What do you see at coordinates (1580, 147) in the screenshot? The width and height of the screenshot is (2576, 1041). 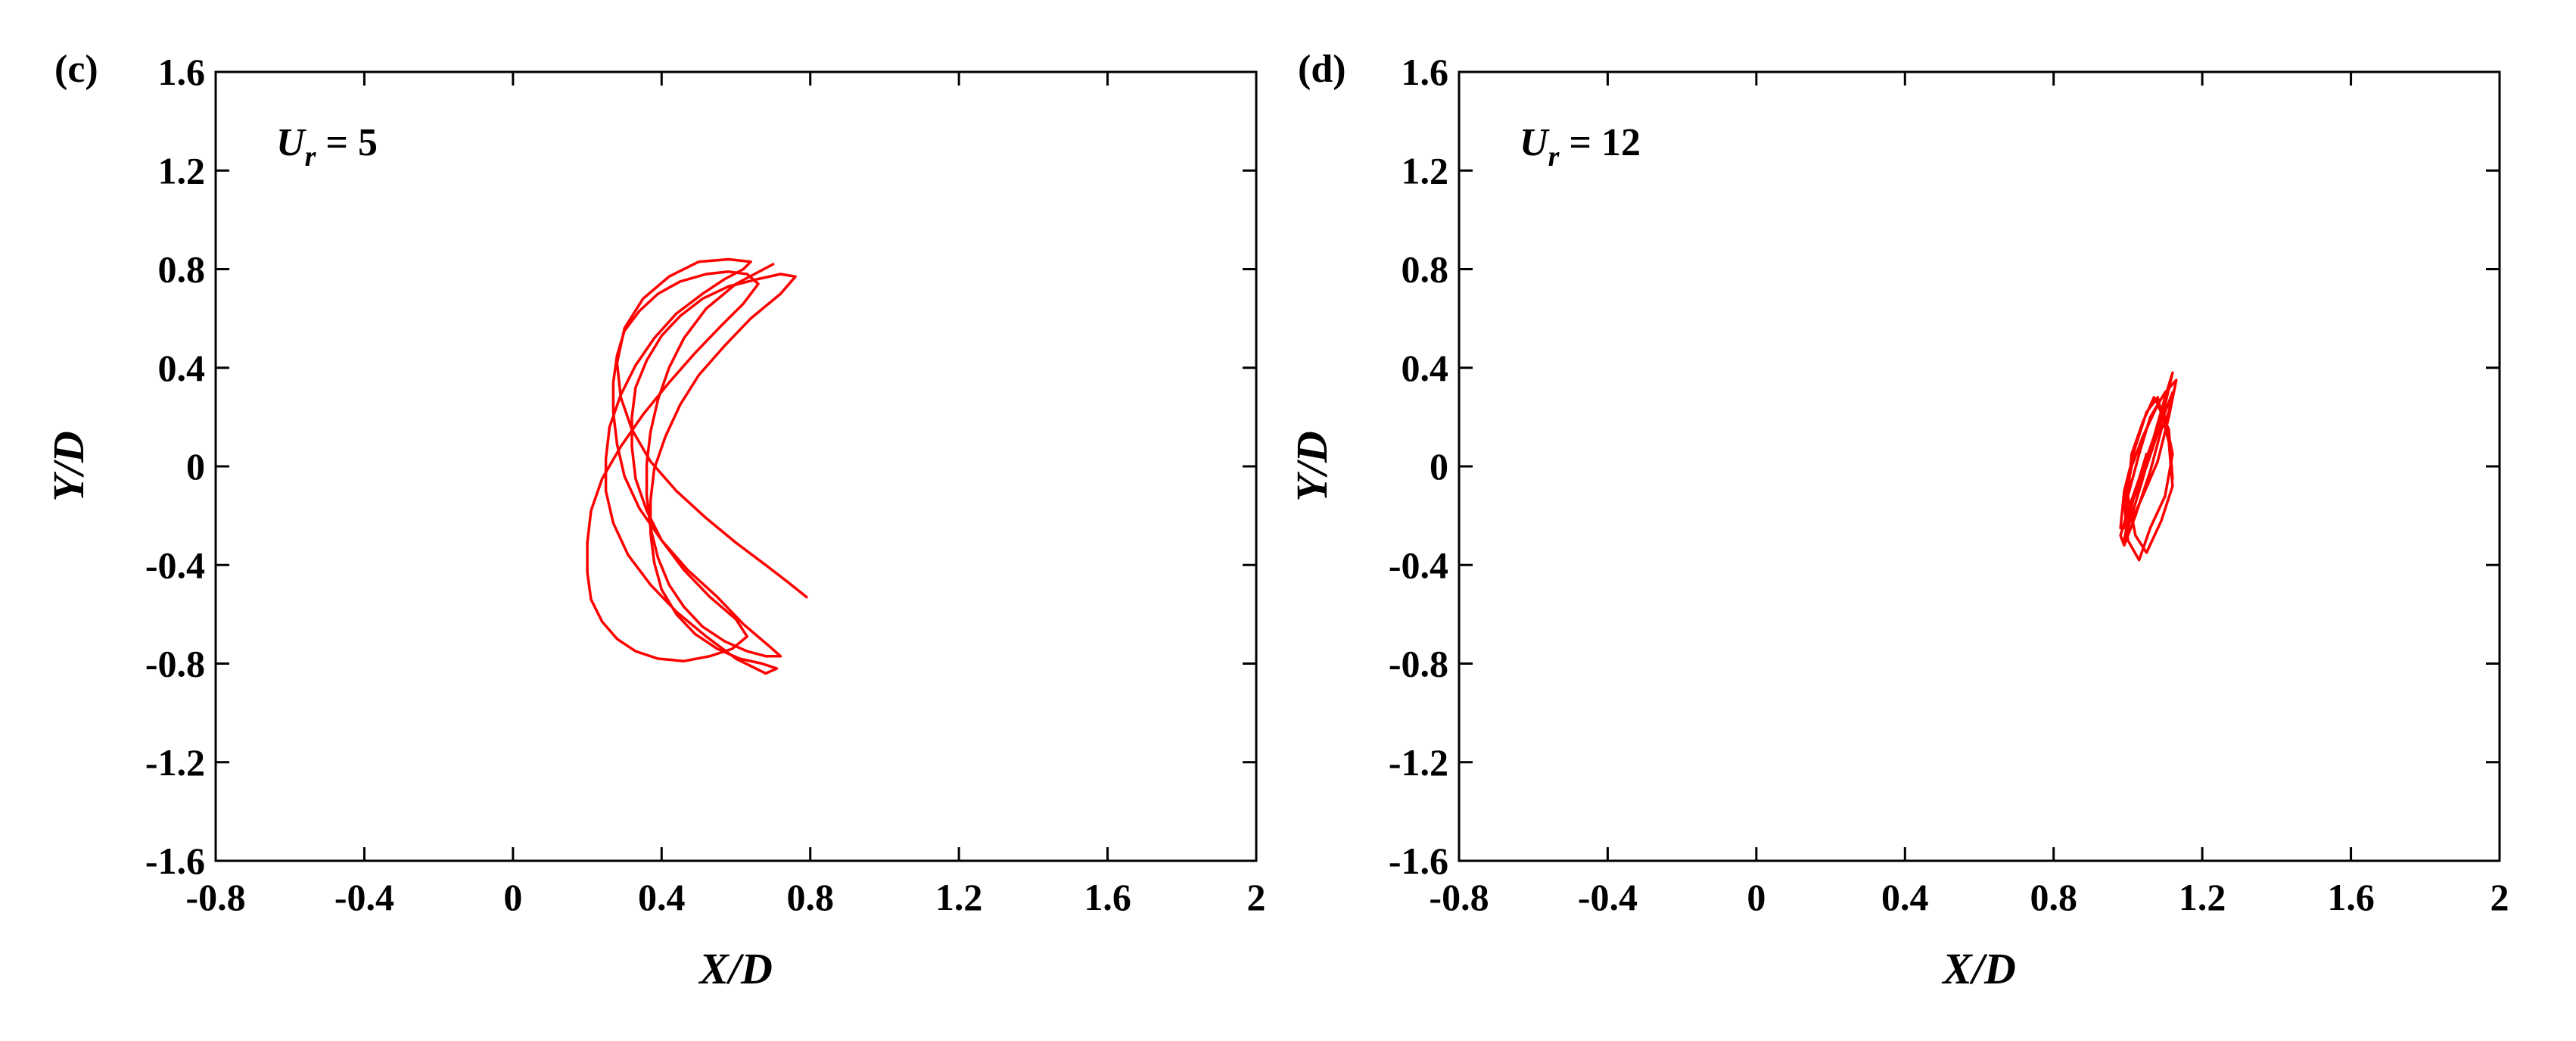 I see `reduced-velocity-annotation: Ur = 12` at bounding box center [1580, 147].